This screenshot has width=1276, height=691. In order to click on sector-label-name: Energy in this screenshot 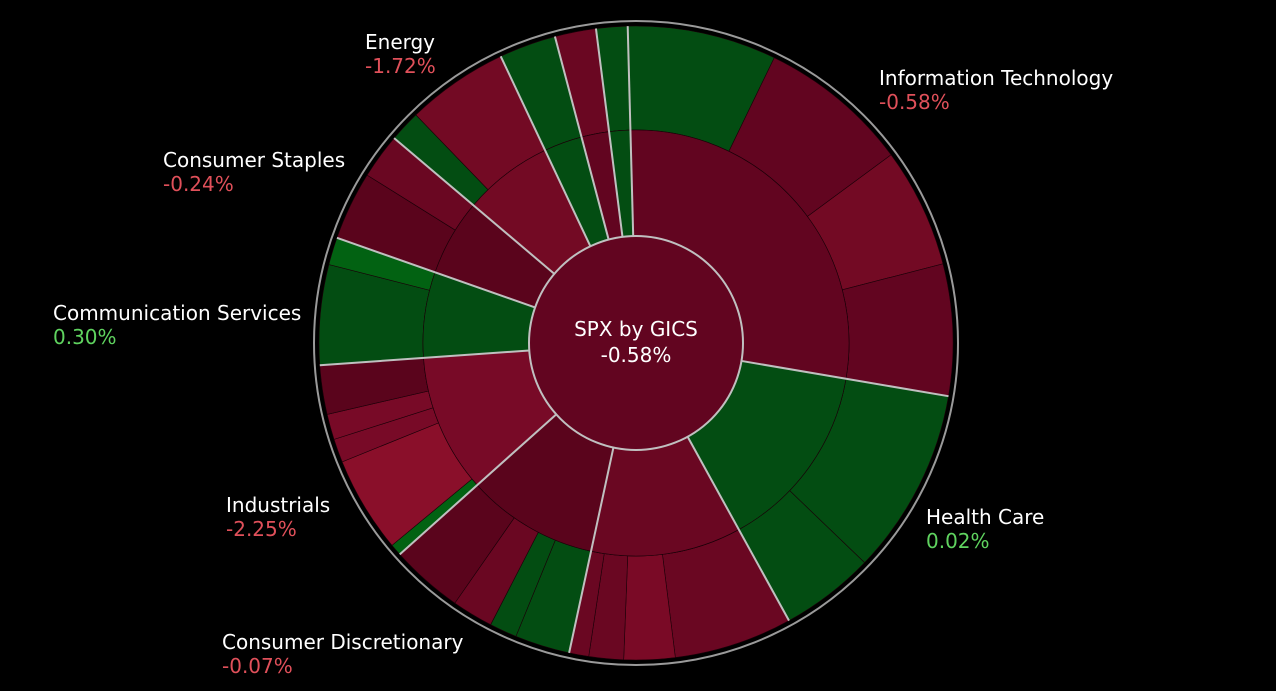, I will do `click(400, 42)`.